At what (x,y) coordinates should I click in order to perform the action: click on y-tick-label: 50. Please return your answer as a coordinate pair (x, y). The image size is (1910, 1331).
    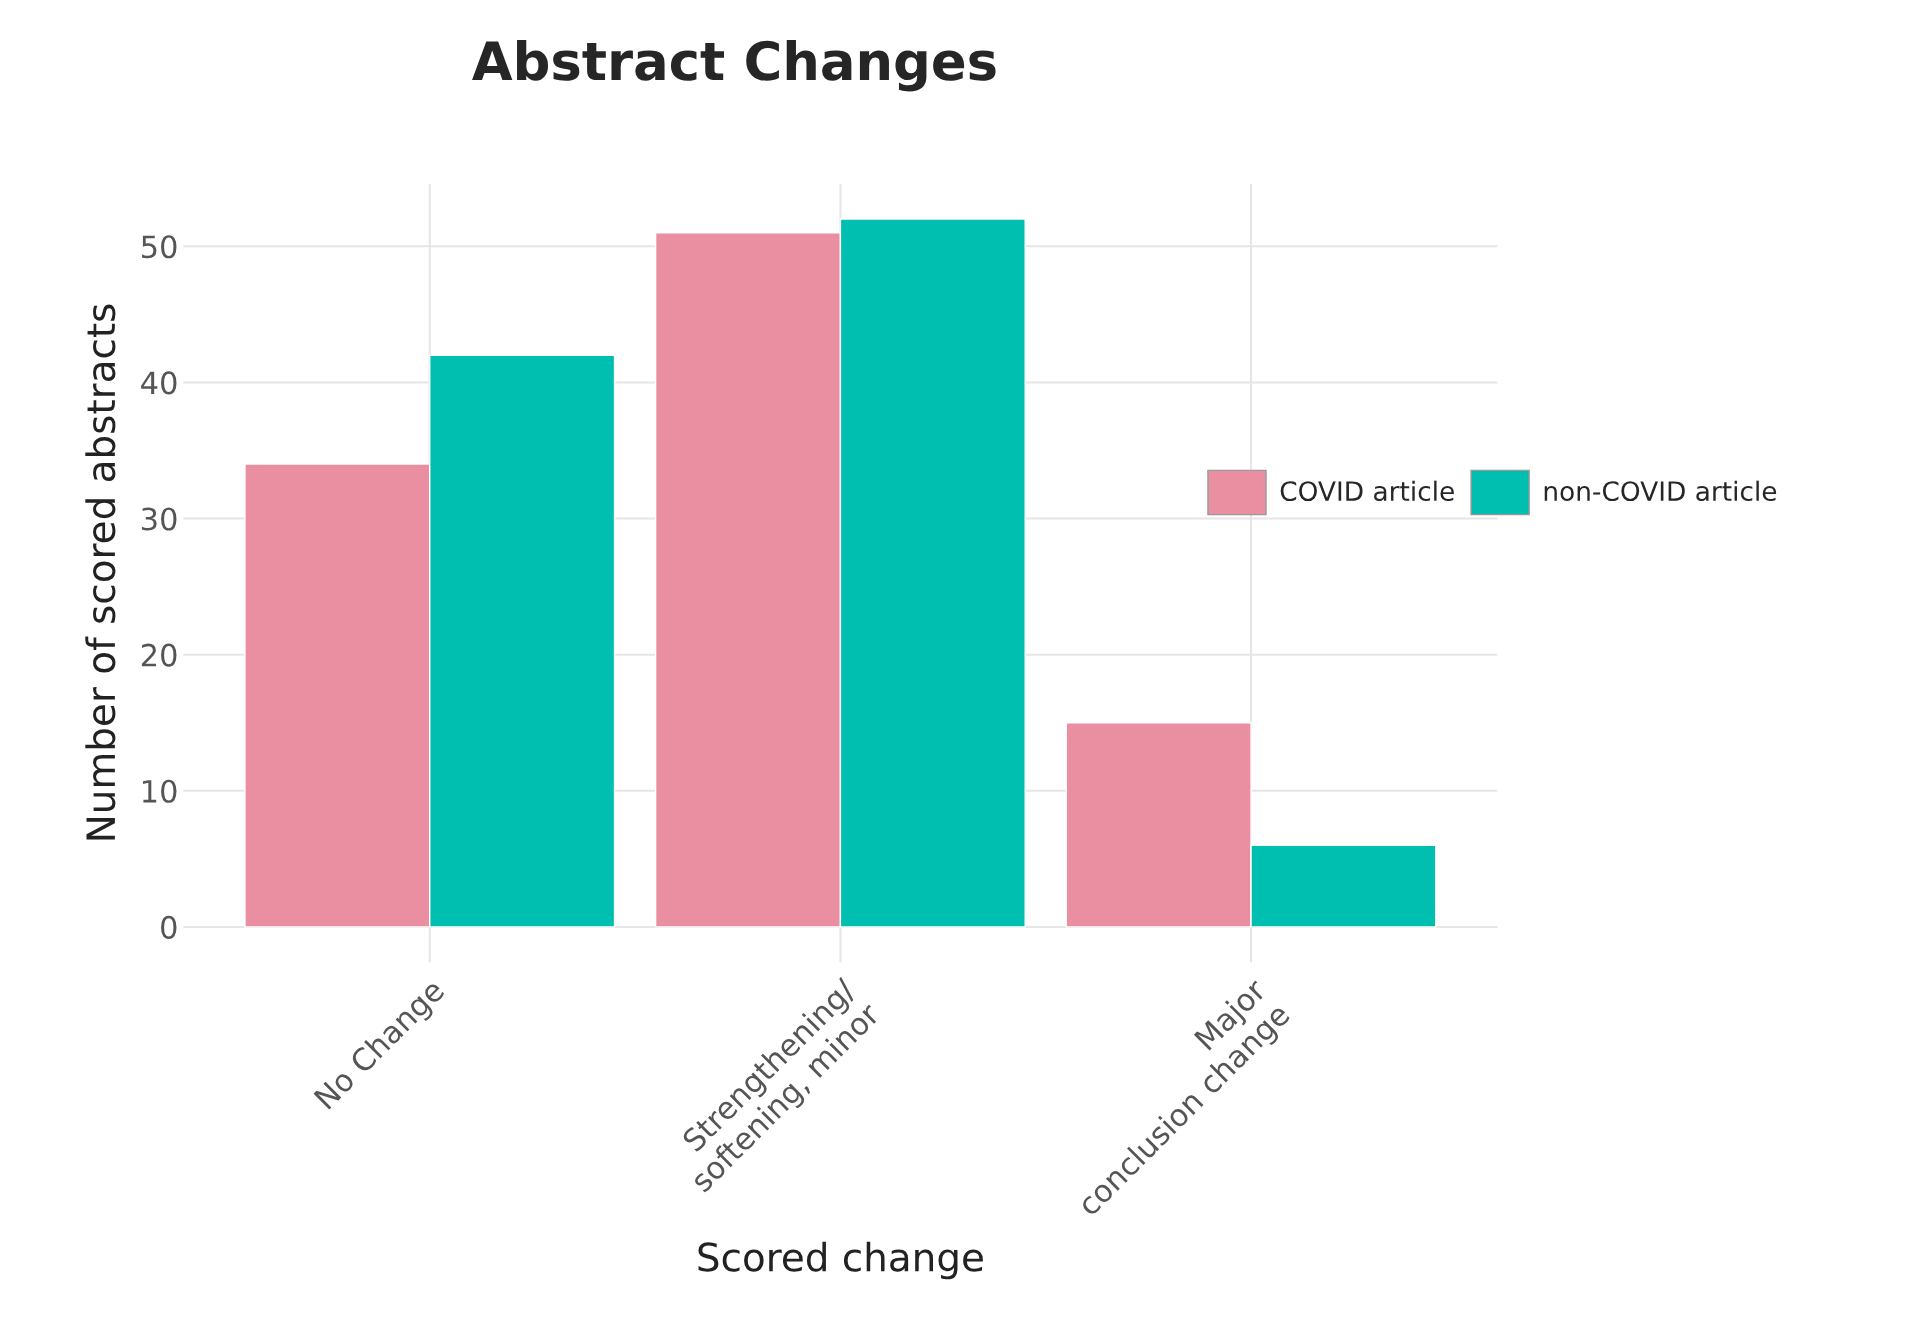
    Looking at the image, I should click on (159, 247).